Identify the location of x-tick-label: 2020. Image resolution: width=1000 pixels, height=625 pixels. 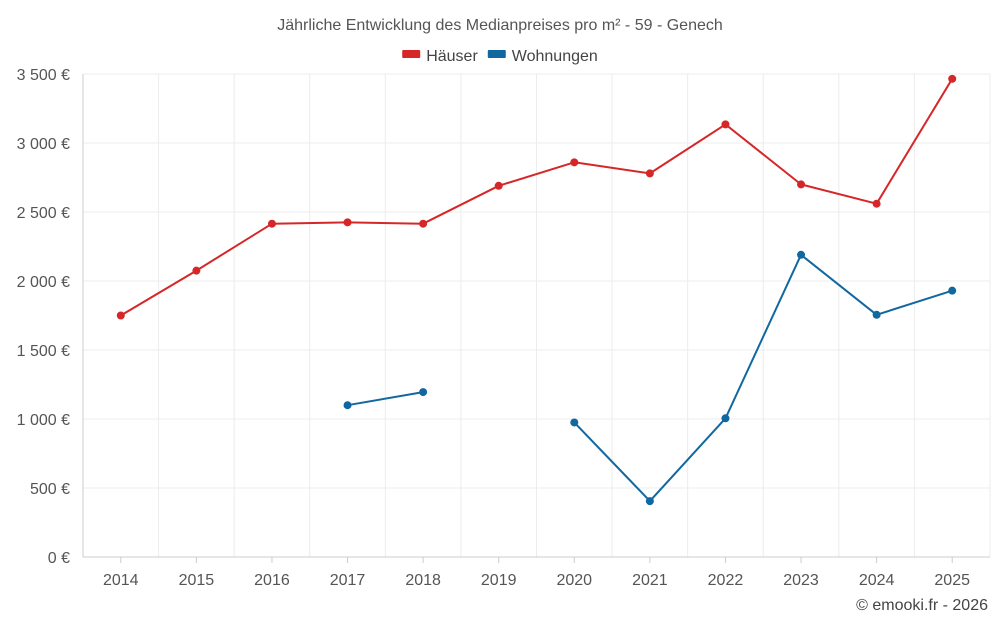
(574, 580).